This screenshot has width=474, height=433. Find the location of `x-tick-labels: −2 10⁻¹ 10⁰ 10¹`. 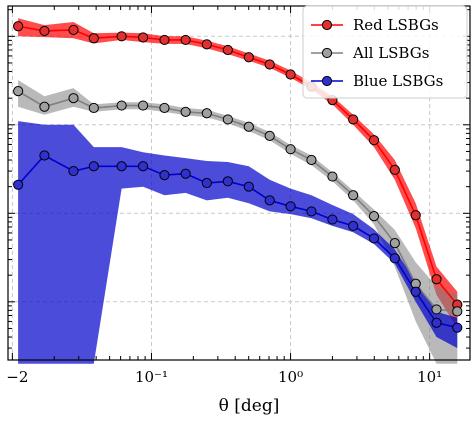

x-tick-labels: −2 10⁻¹ 10⁰ 10¹ is located at coordinates (224, 377).